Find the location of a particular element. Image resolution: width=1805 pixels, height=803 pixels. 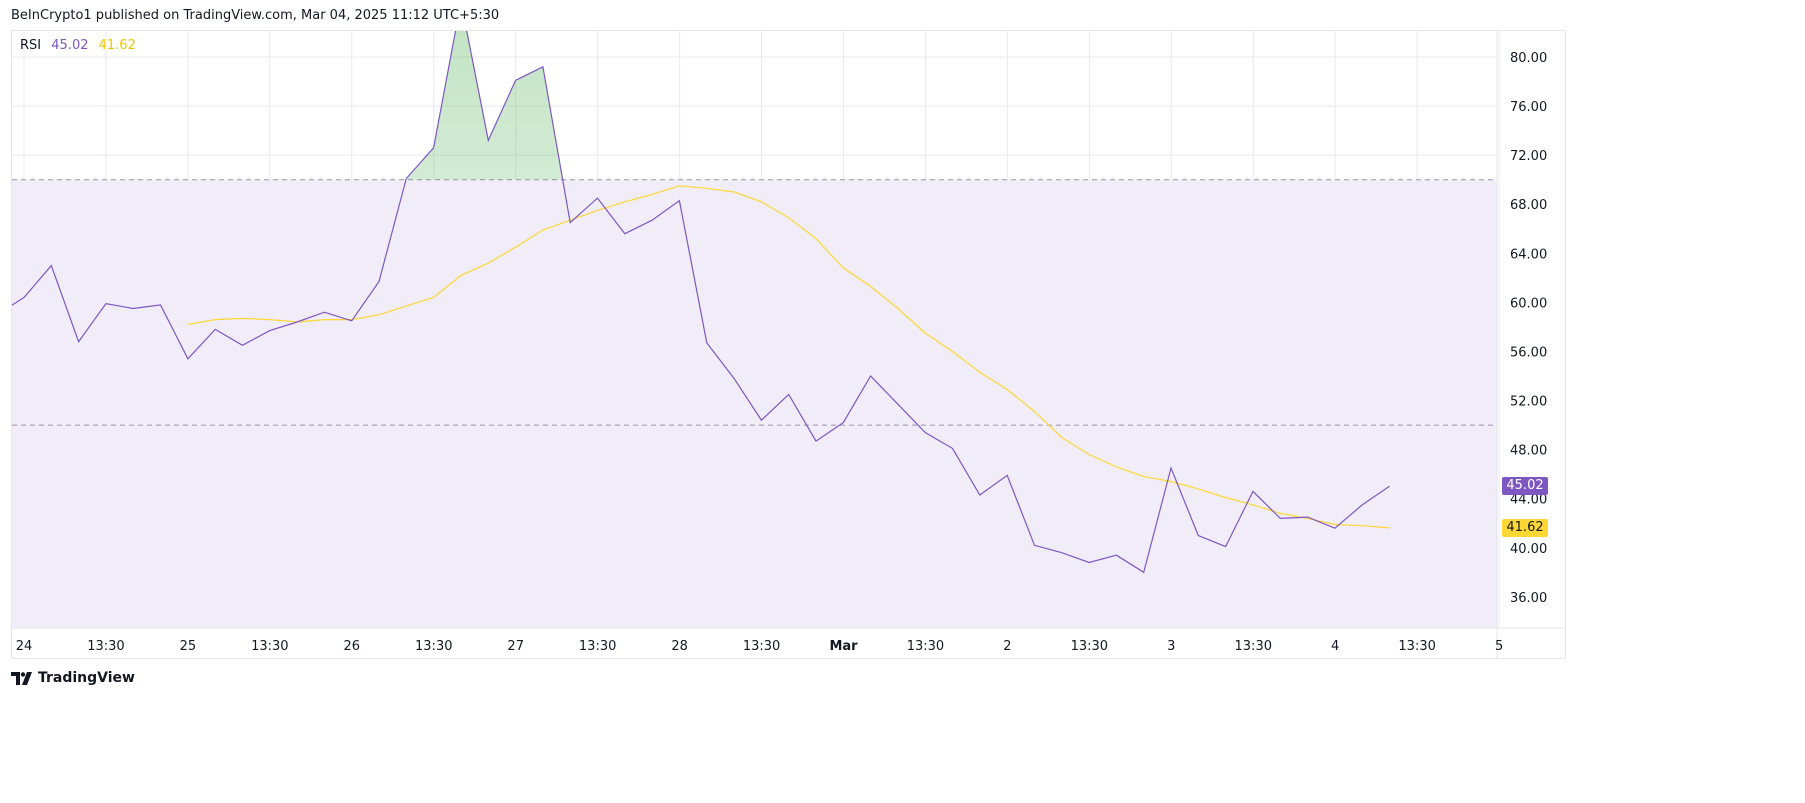

x-tick-label: 28 is located at coordinates (679, 646).